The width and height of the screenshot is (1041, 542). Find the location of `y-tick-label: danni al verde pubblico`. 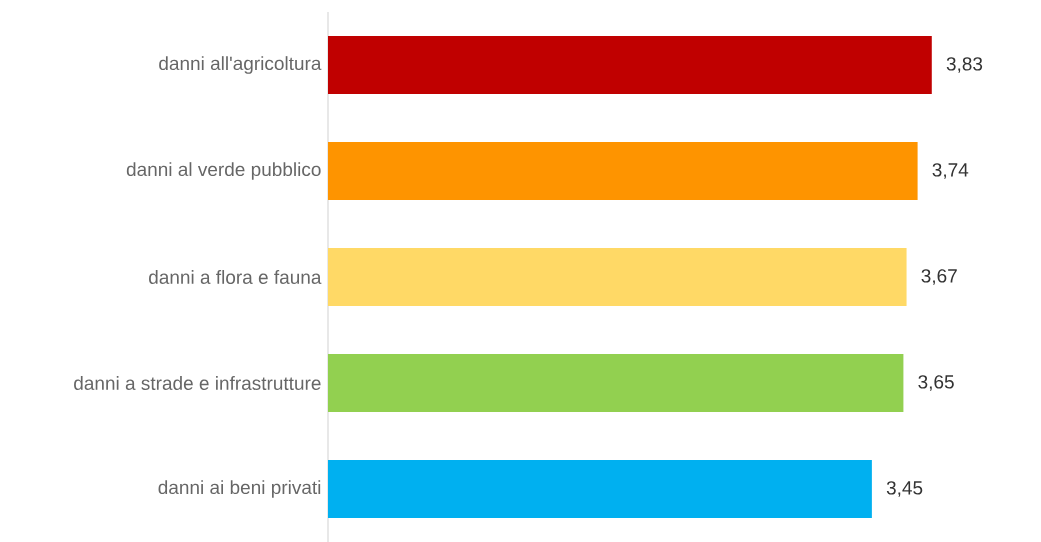

y-tick-label: danni al verde pubblico is located at coordinates (223, 171).